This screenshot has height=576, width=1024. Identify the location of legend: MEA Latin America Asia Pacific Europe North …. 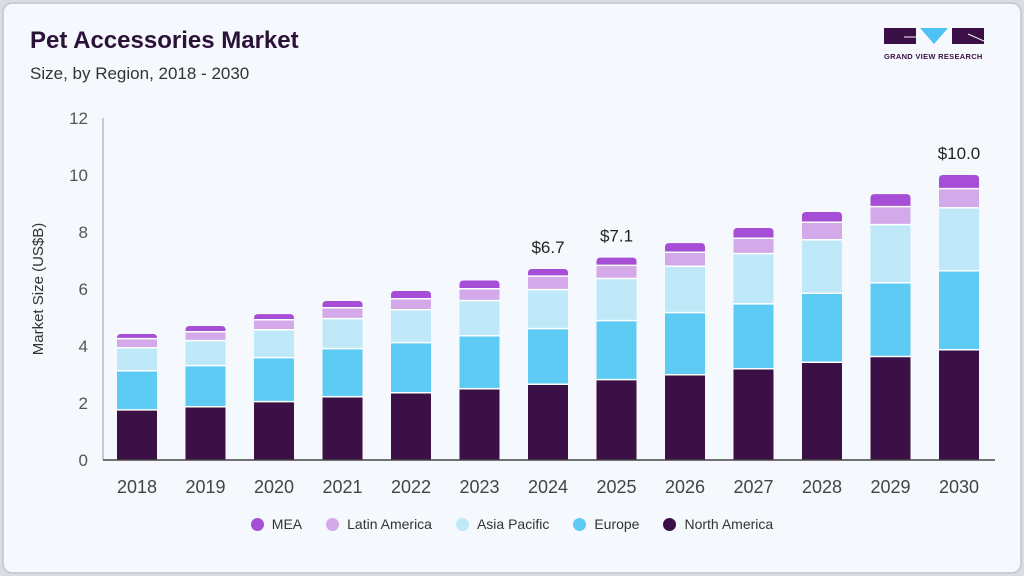
(512, 524).